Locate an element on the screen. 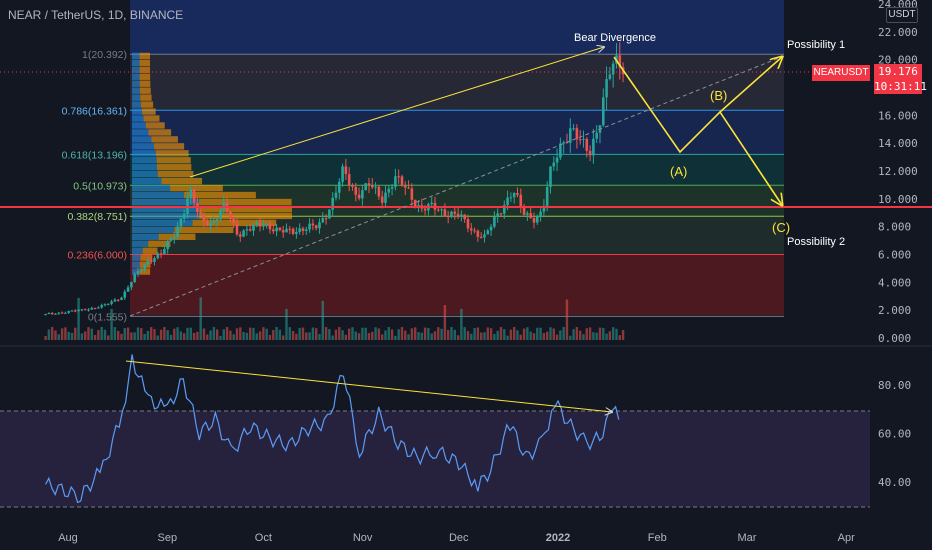 Image resolution: width=932 pixels, height=550 pixels. currency-unit-button: USDT is located at coordinates (902, 15).